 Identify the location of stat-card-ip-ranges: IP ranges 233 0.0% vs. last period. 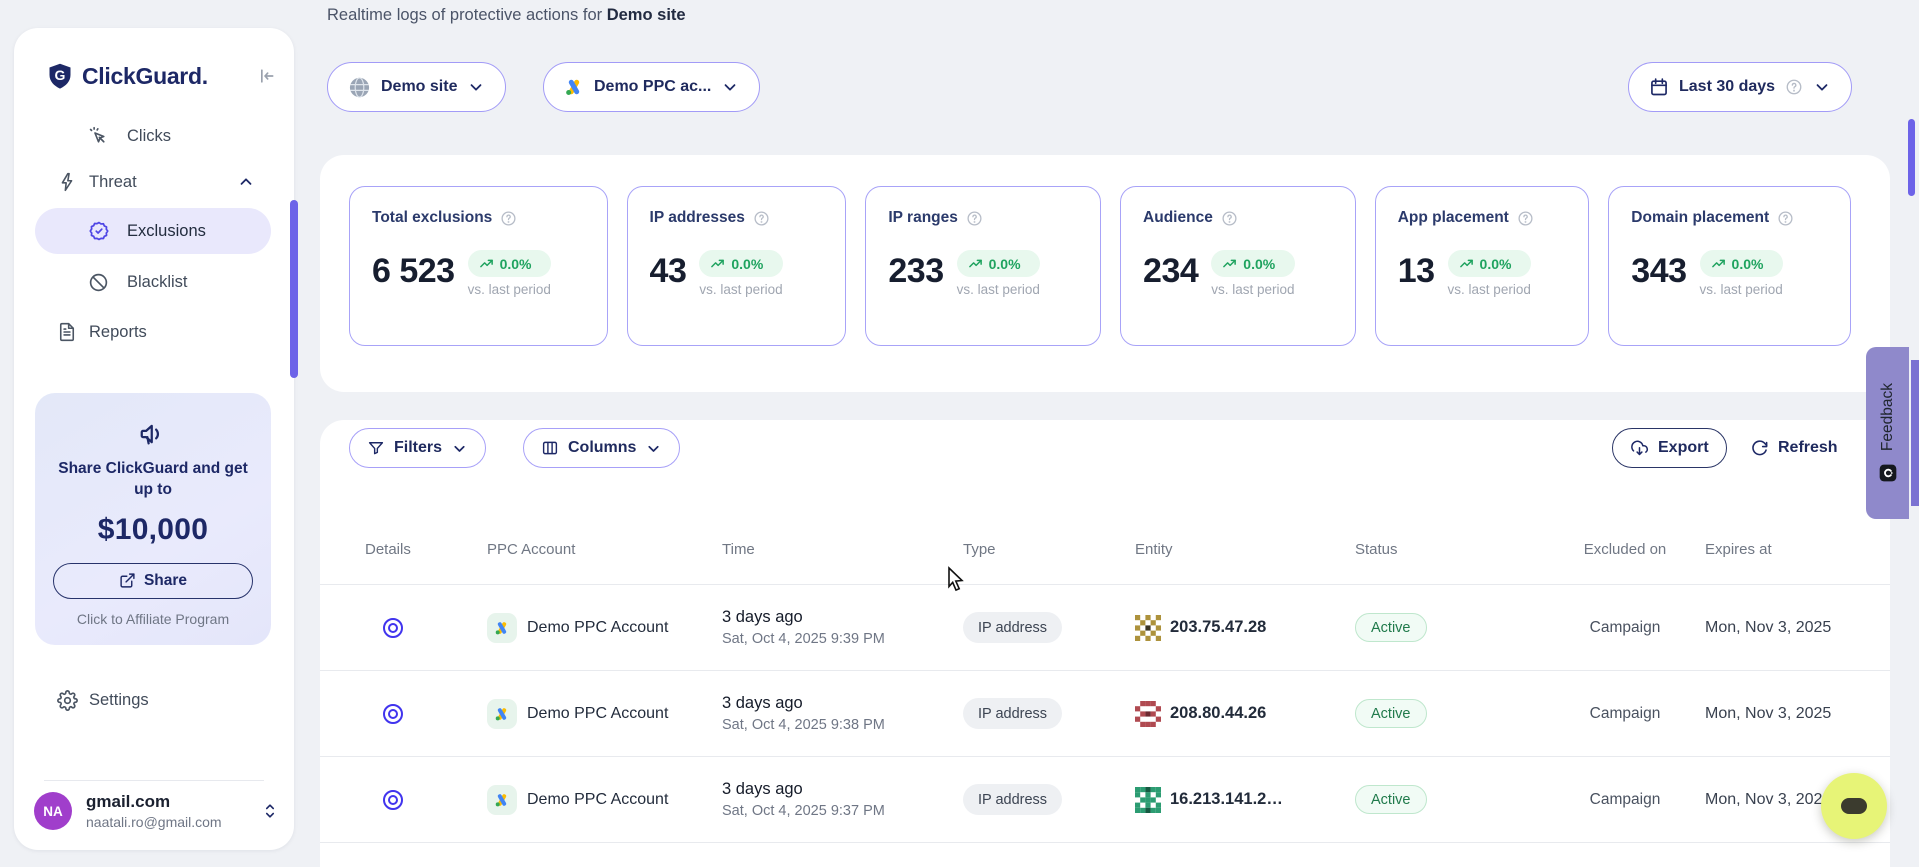
(983, 266).